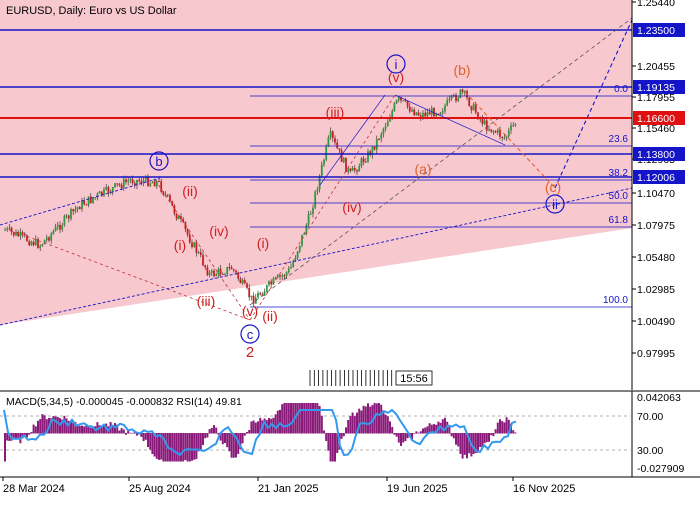 The width and height of the screenshot is (700, 505). Describe the element at coordinates (218, 231) in the screenshot. I see `wave-label: (iv)` at that location.